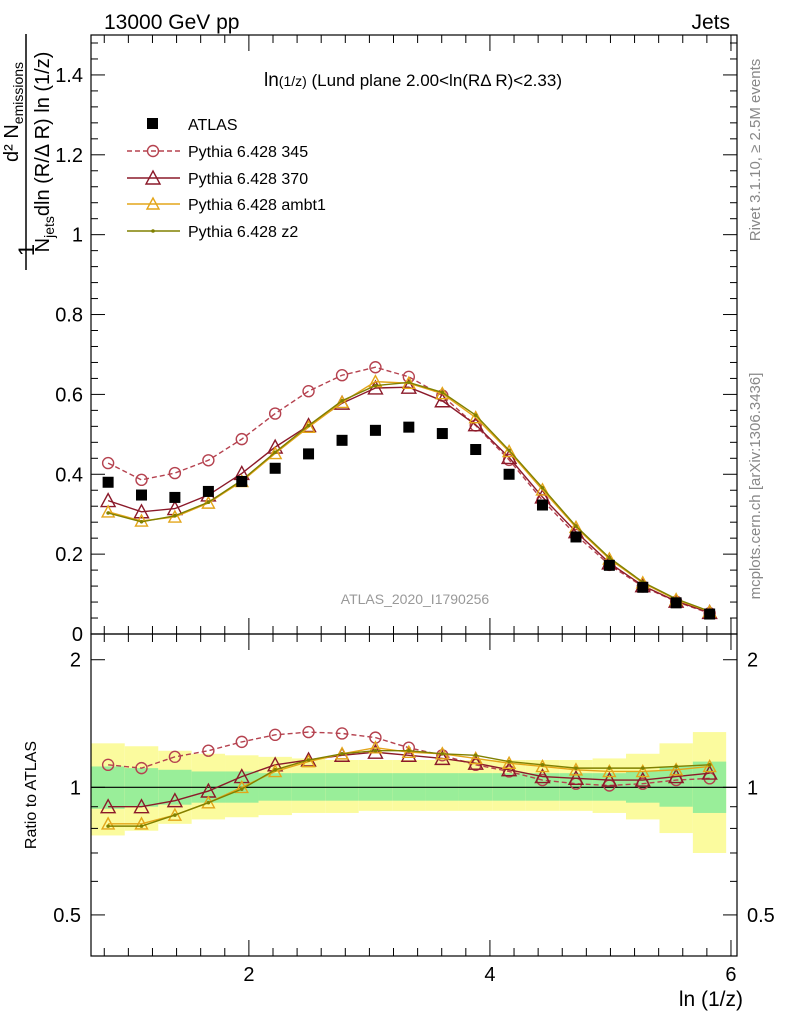 The image size is (786, 1024). Describe the element at coordinates (69, 76) in the screenshot. I see `main-y-tick-label: 1.4` at that location.